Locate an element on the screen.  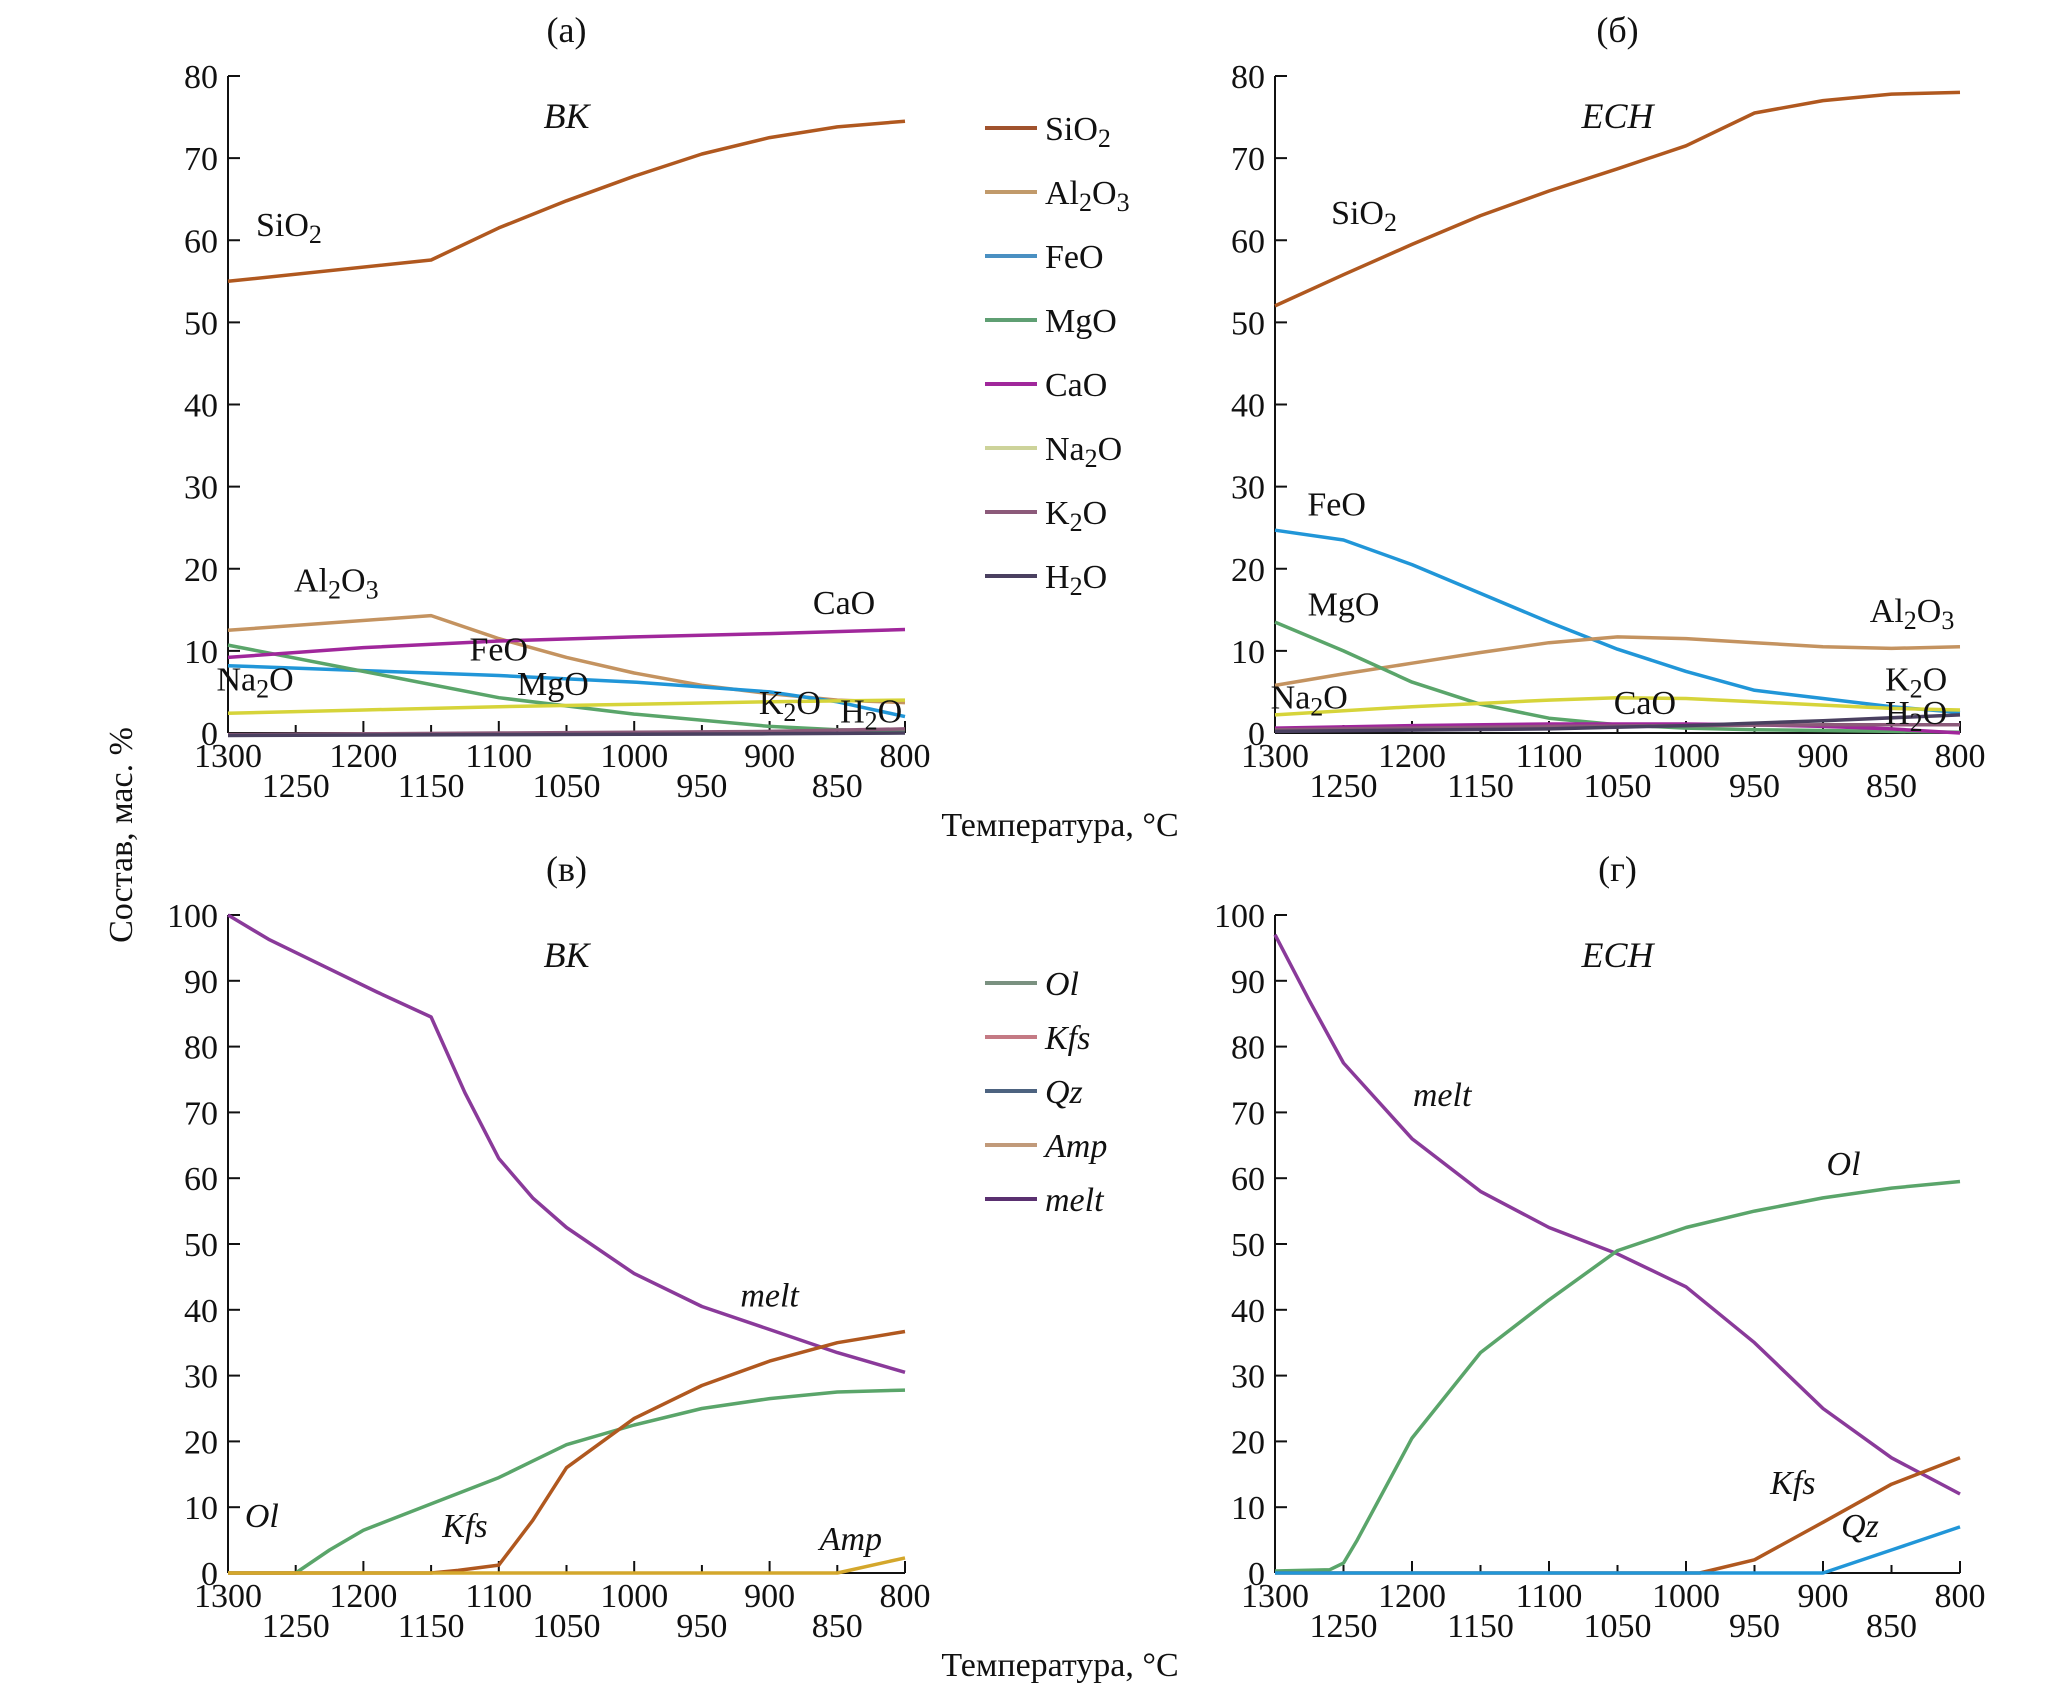
legend-label: H2O is located at coordinates (1076, 580).